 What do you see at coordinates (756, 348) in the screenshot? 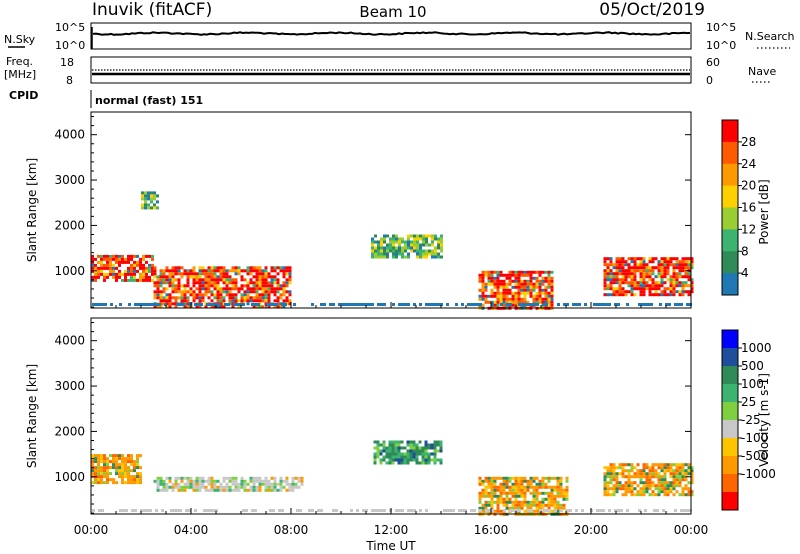
I see `velocity-colorbar-tick-label: 1000` at bounding box center [756, 348].